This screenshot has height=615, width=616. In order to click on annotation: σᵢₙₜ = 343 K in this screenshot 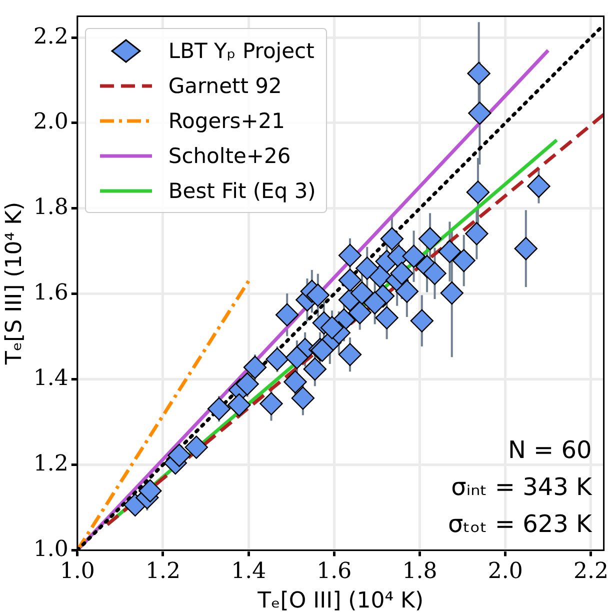, I will do `click(522, 487)`.